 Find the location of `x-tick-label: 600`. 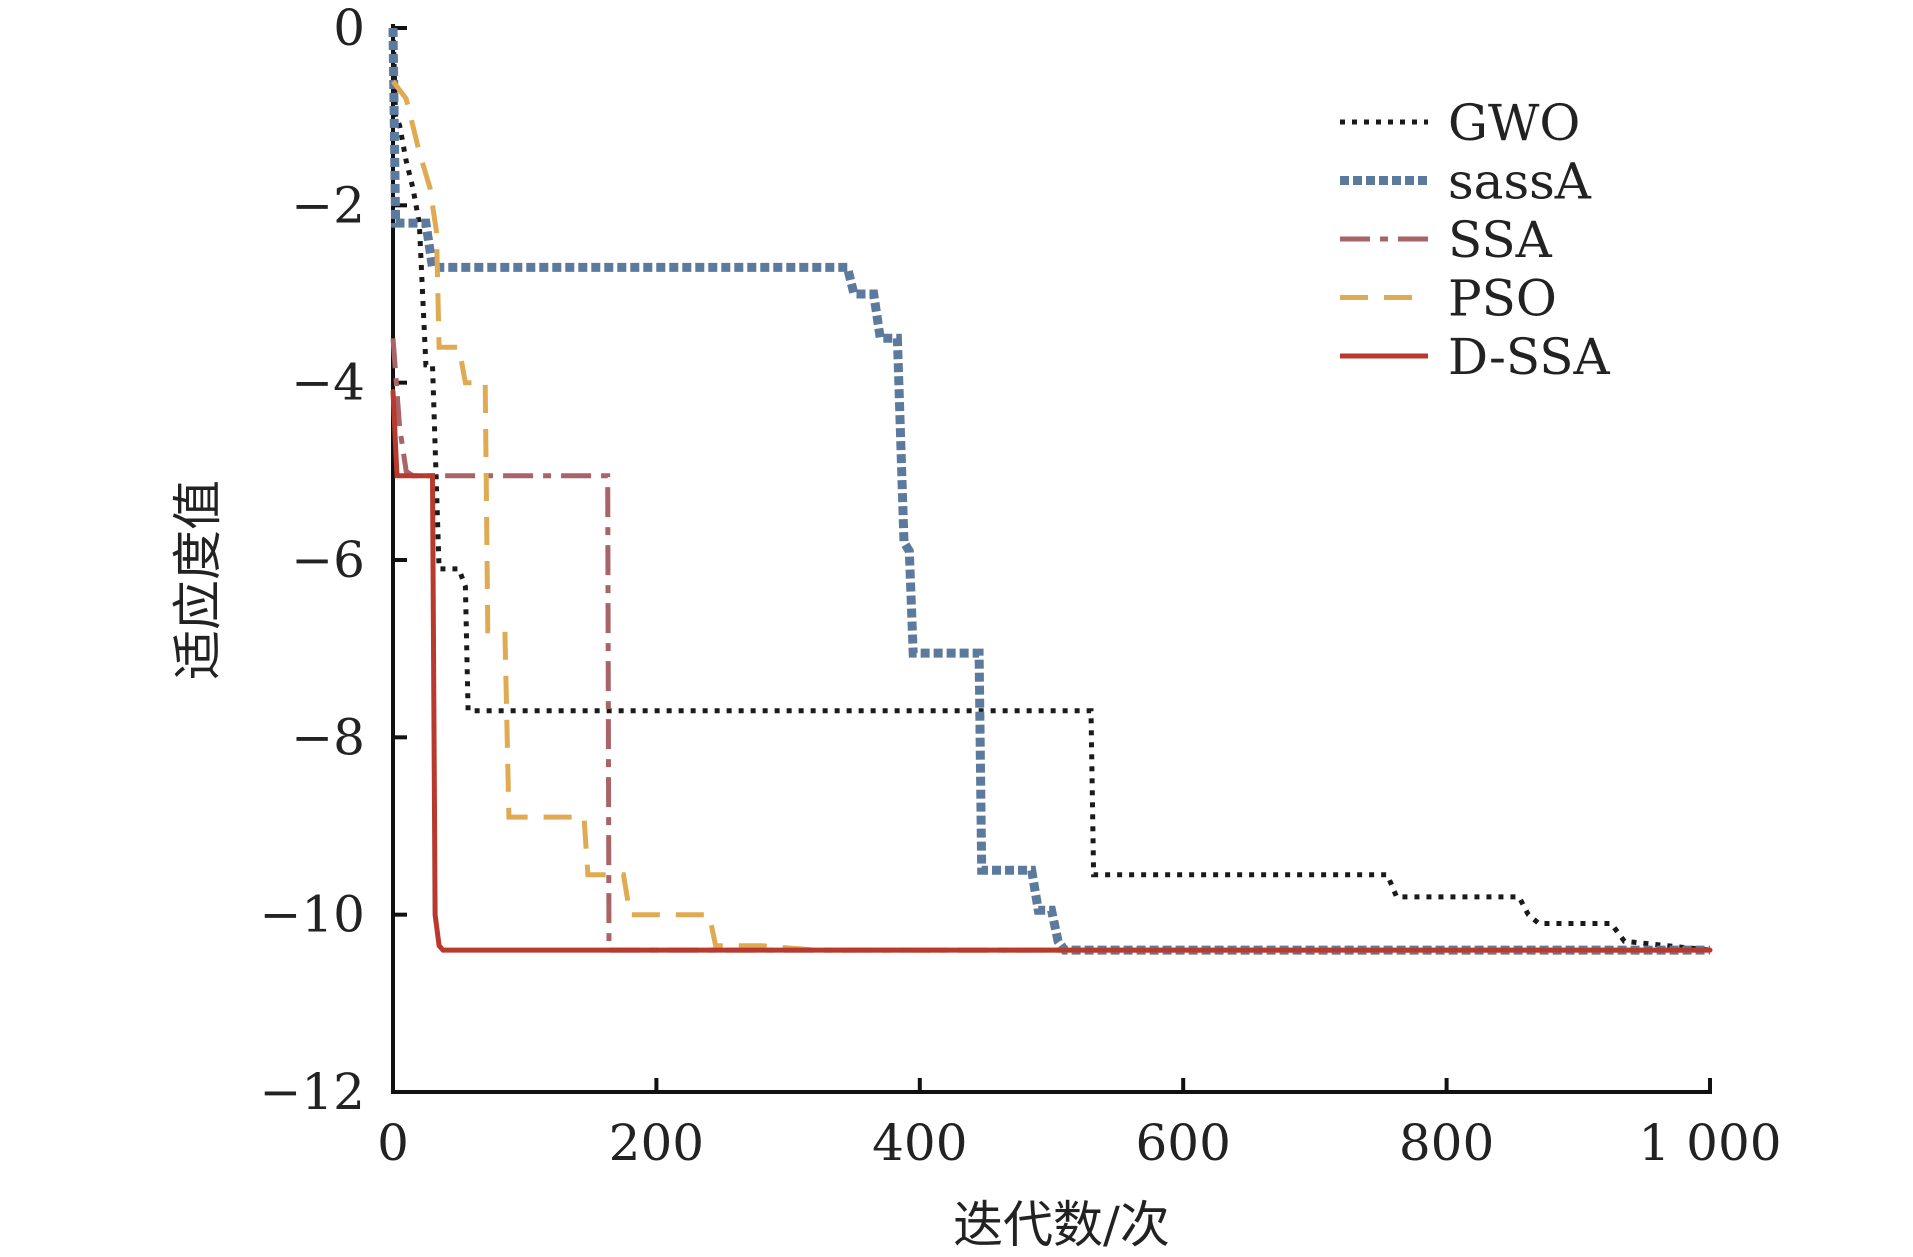

x-tick-label: 600 is located at coordinates (1182, 1143).